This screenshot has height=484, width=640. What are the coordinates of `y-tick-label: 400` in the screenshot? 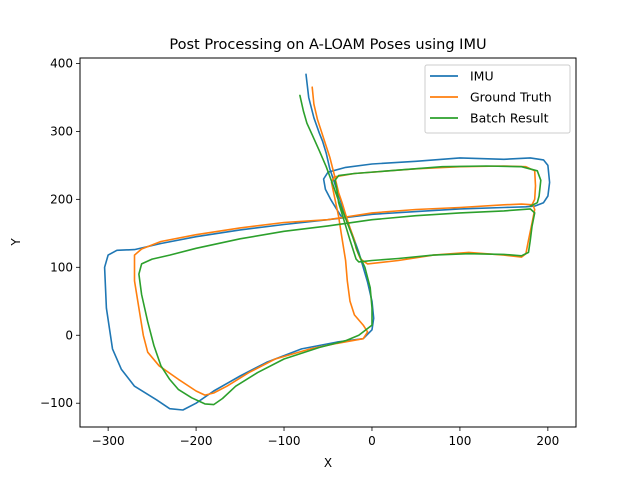 It's located at (61, 63).